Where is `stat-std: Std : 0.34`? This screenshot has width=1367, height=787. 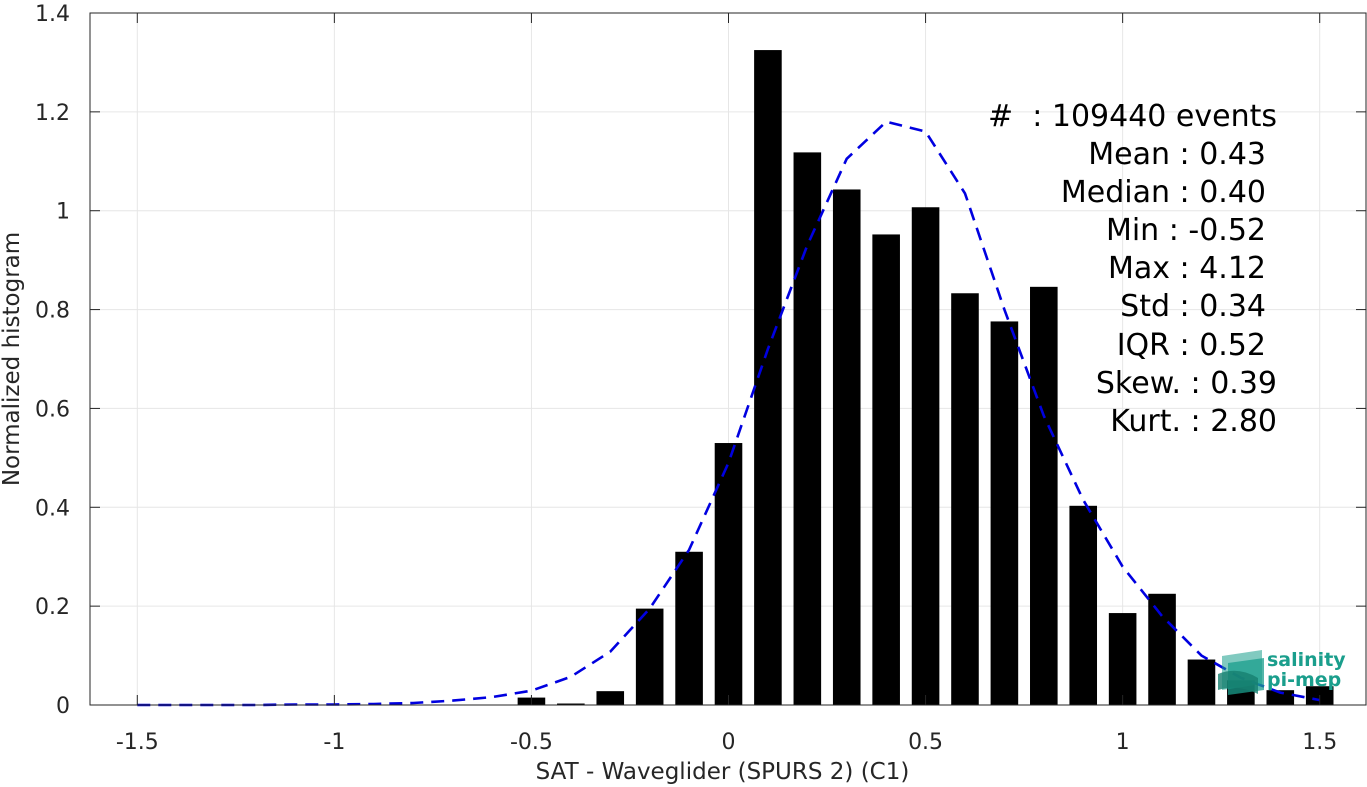
stat-std: Std : 0.34 is located at coordinates (1193, 306).